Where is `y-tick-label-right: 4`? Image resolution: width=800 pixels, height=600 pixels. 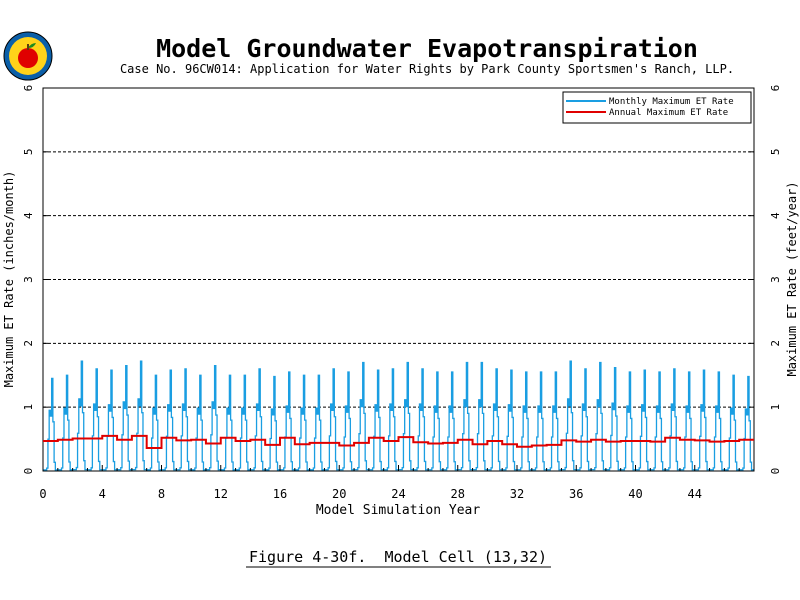 y-tick-label-right: 4 is located at coordinates (775, 215).